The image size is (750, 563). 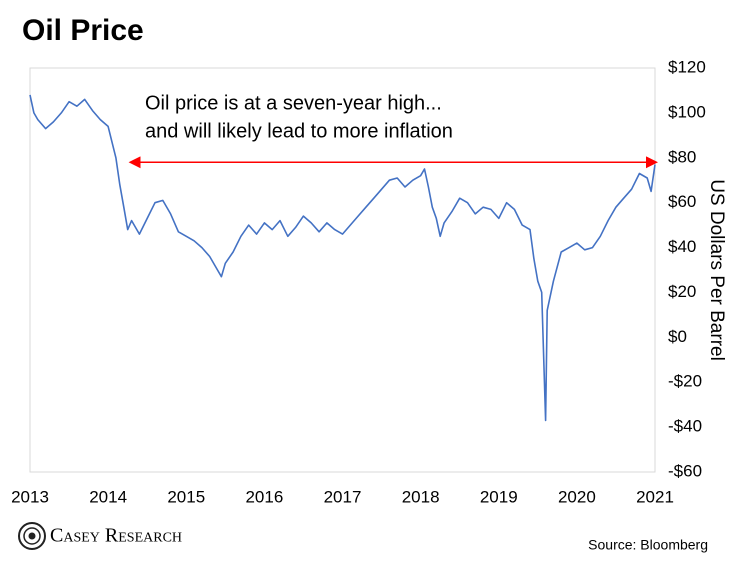 I want to click on y-tick-label: -$60, so click(x=685, y=470).